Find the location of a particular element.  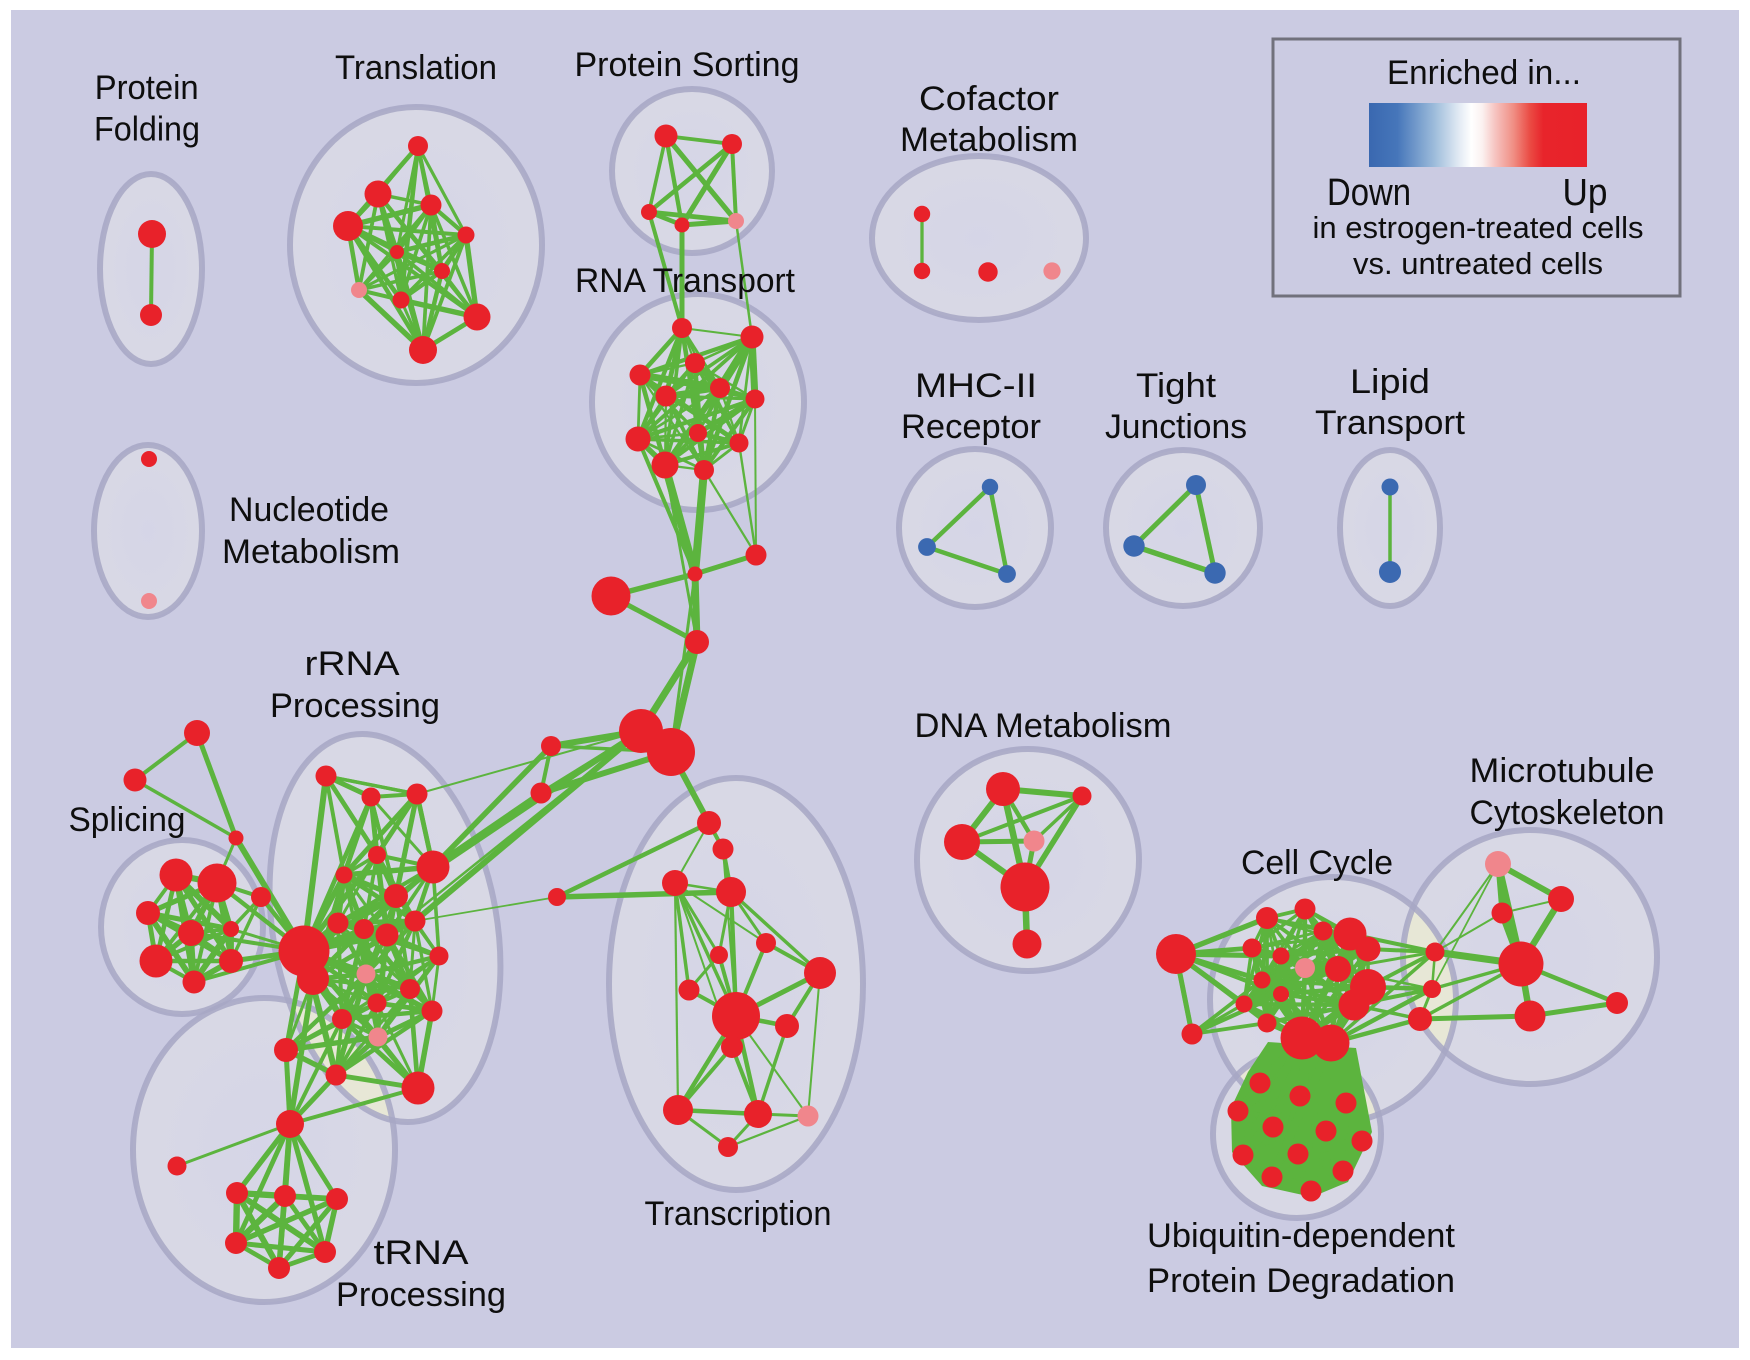

svg-text: Cytoskeleton is located at coordinates (1567, 813).